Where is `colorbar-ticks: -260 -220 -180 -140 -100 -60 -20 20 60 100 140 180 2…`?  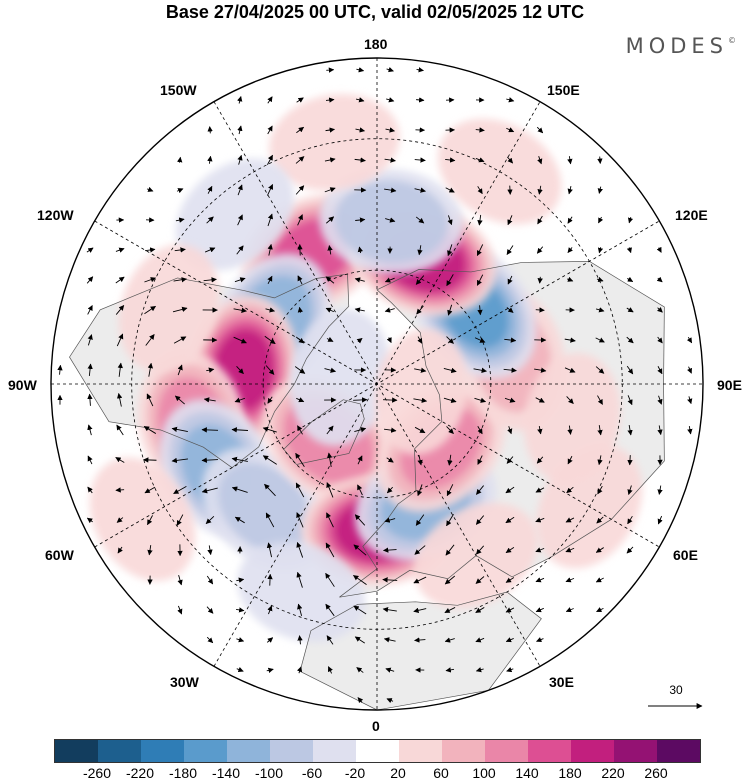 colorbar-ticks: -260 -220 -180 -140 -100 -60 -20 20 60 100 140 180 2… is located at coordinates (377, 774).